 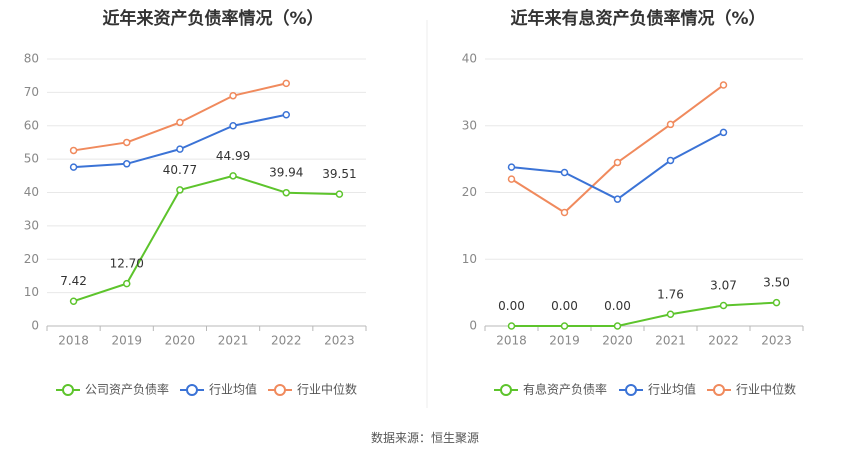 What do you see at coordinates (127, 389) in the screenshot?
I see `legend-label: 公司资产负债率` at bounding box center [127, 389].